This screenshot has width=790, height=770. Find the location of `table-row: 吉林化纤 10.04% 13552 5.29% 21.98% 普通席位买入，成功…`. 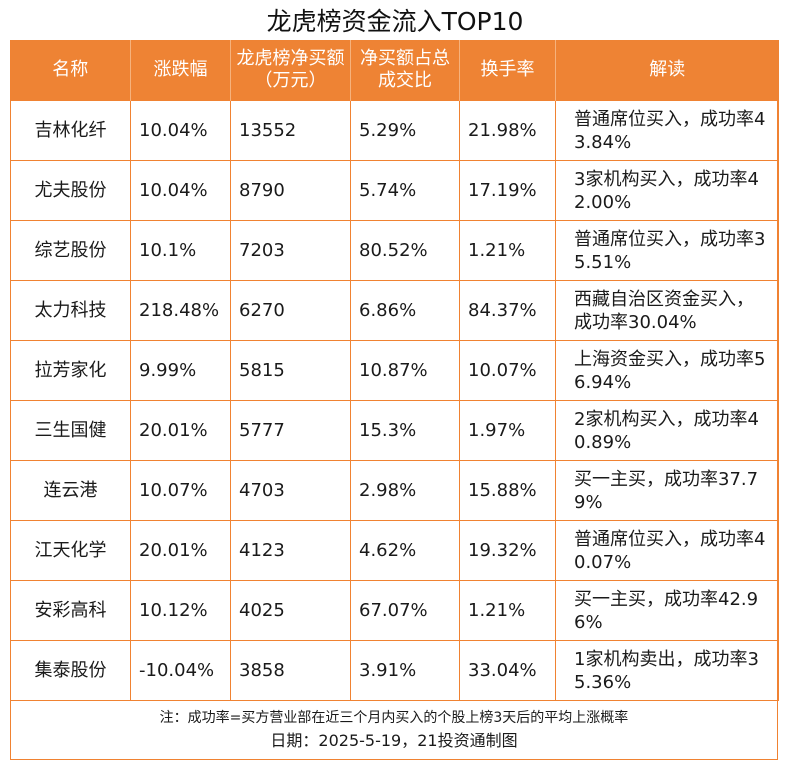

table-row: 吉林化纤 10.04% 13552 5.29% 21.98% 普通席位买入，成功… is located at coordinates (394, 130).